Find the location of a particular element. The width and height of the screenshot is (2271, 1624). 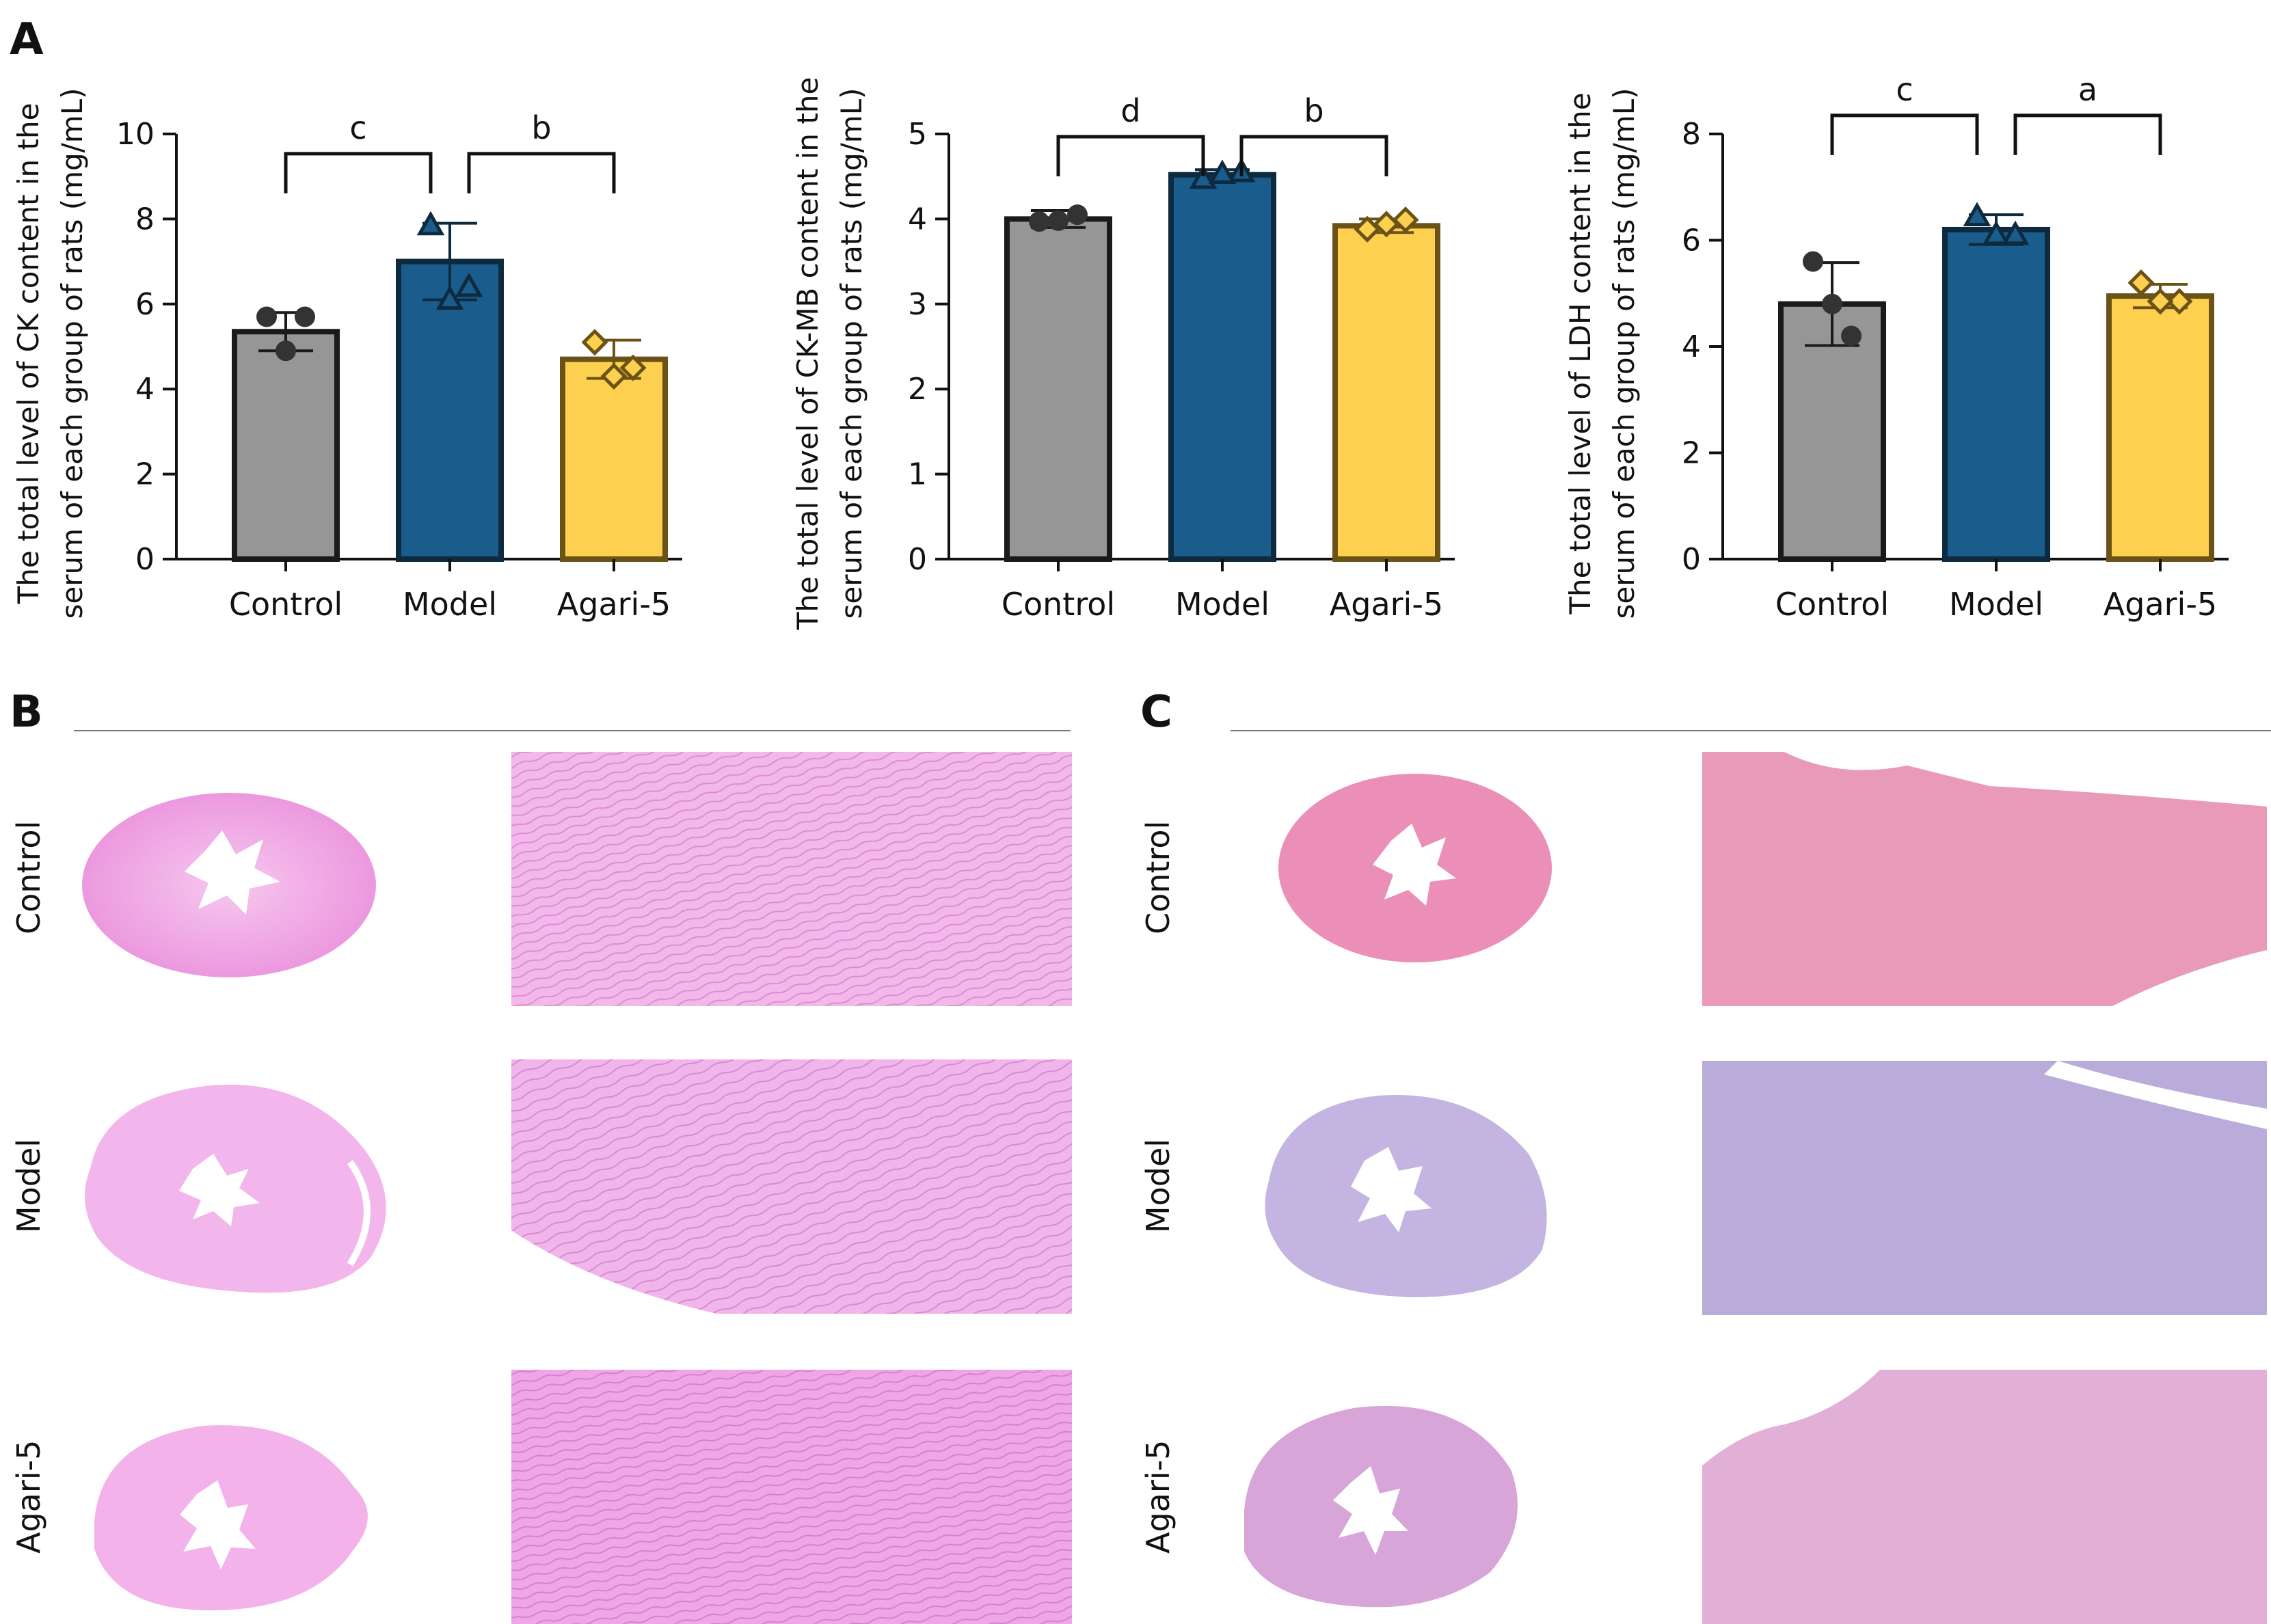

chart-2-significance-label: b is located at coordinates (1313, 111).